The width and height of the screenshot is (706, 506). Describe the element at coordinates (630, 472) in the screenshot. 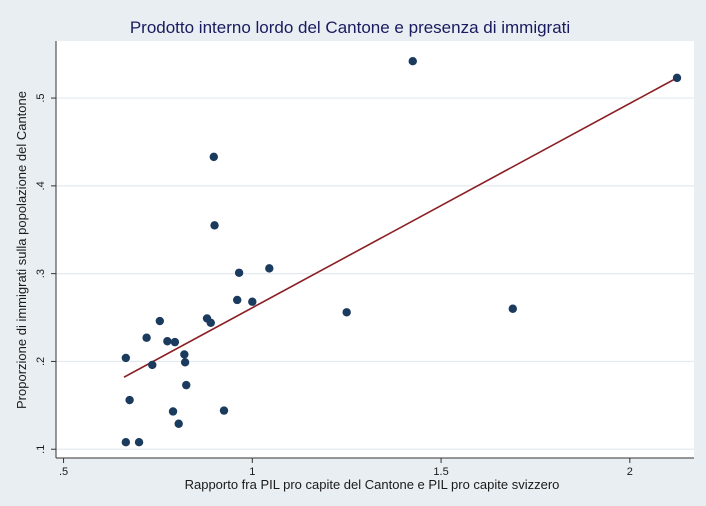

I see `x-tick-label: 2` at that location.